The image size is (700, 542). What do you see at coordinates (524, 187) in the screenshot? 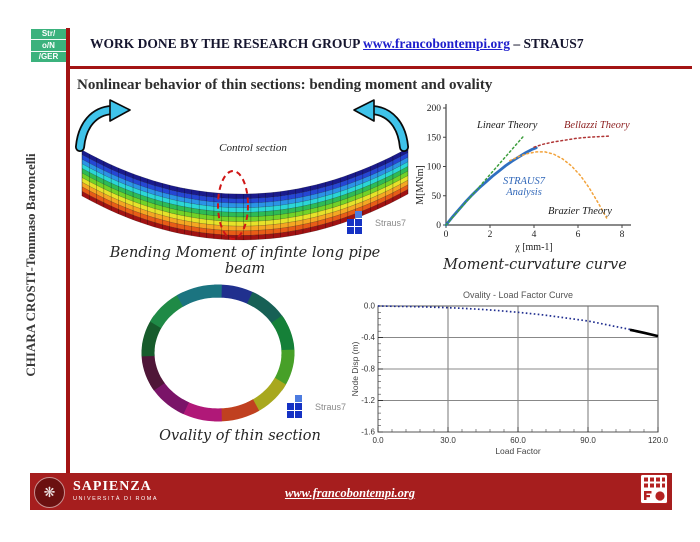
I see `legend-straus7-analysis: STRAUS7 Analysis` at bounding box center [524, 187].